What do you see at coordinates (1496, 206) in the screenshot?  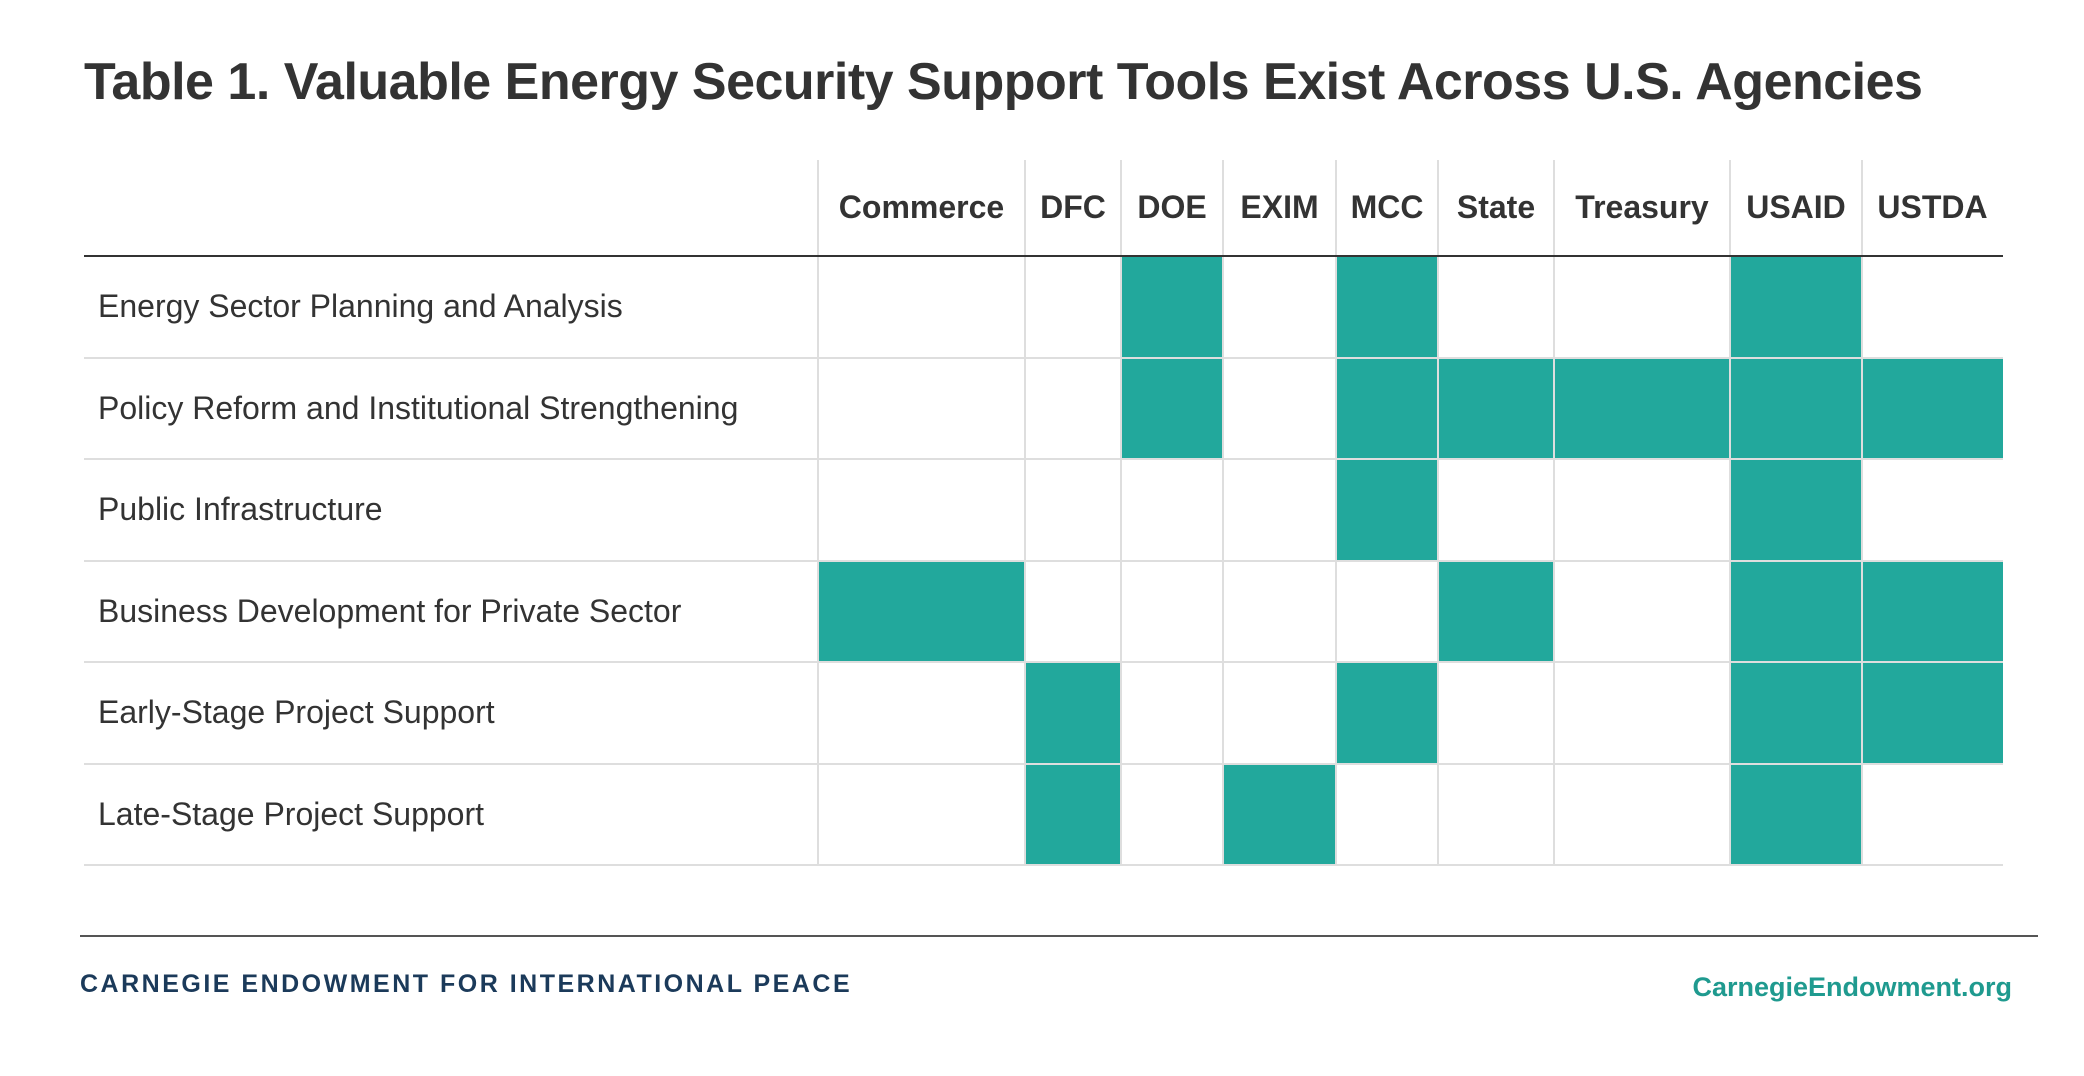 I see `column-header-state: State` at bounding box center [1496, 206].